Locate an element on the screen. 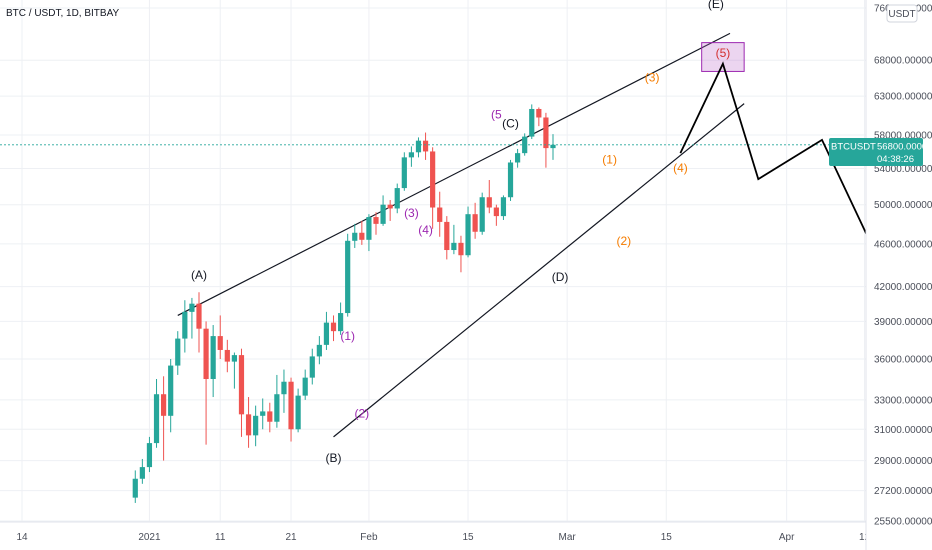  wave-label: (E) is located at coordinates (716, 5).